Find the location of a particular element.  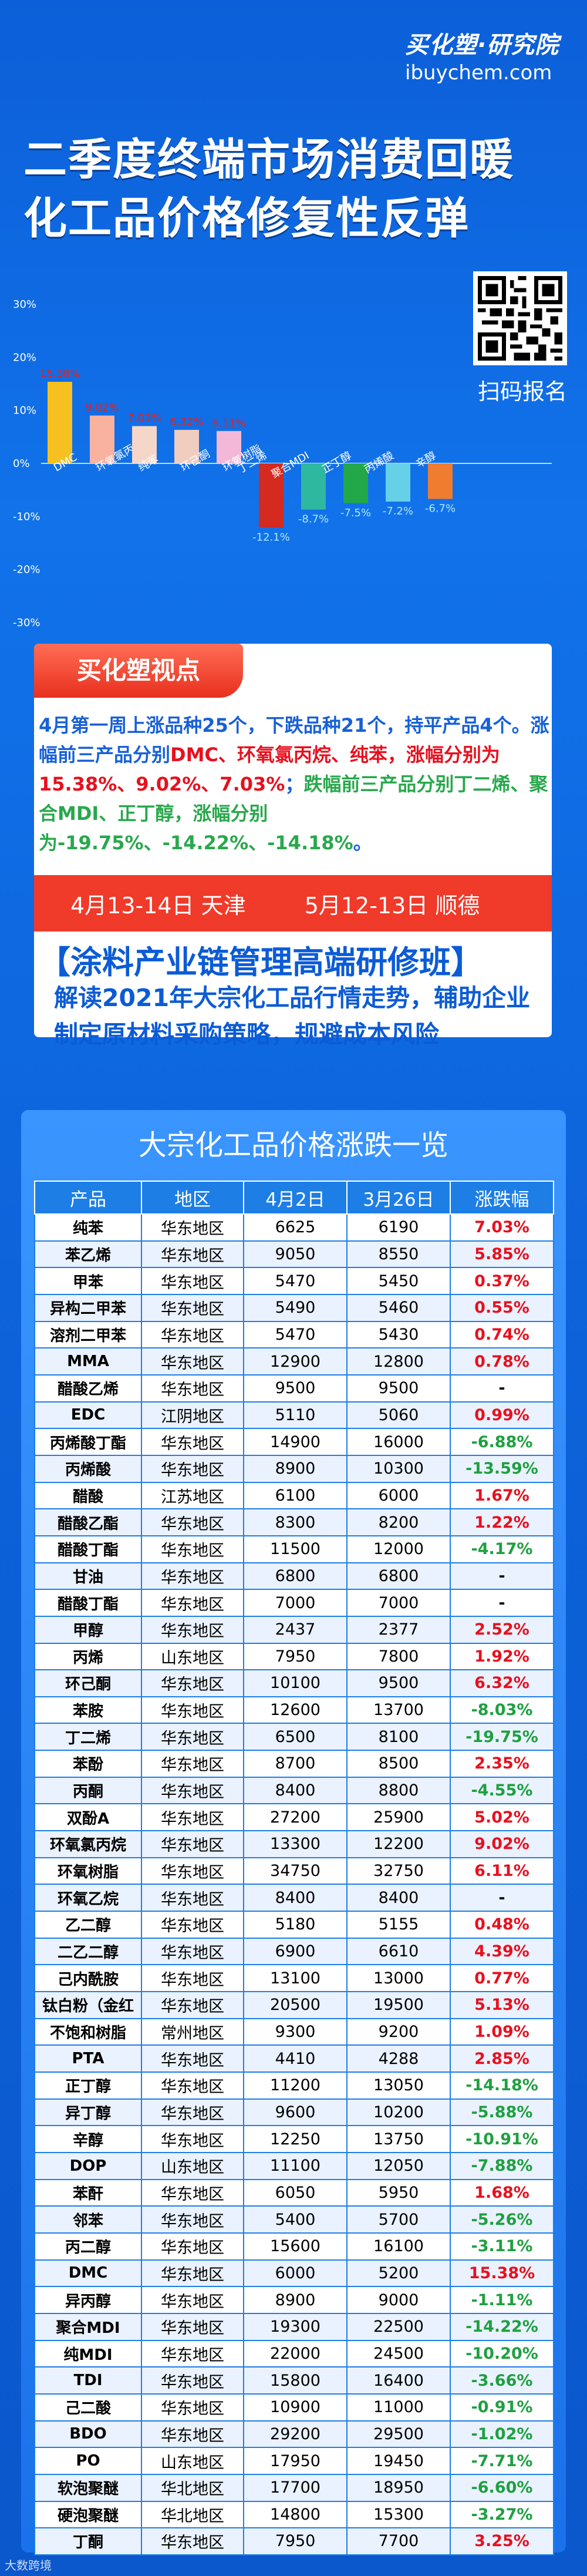

y-tick-label: 10% is located at coordinates (24, 411).